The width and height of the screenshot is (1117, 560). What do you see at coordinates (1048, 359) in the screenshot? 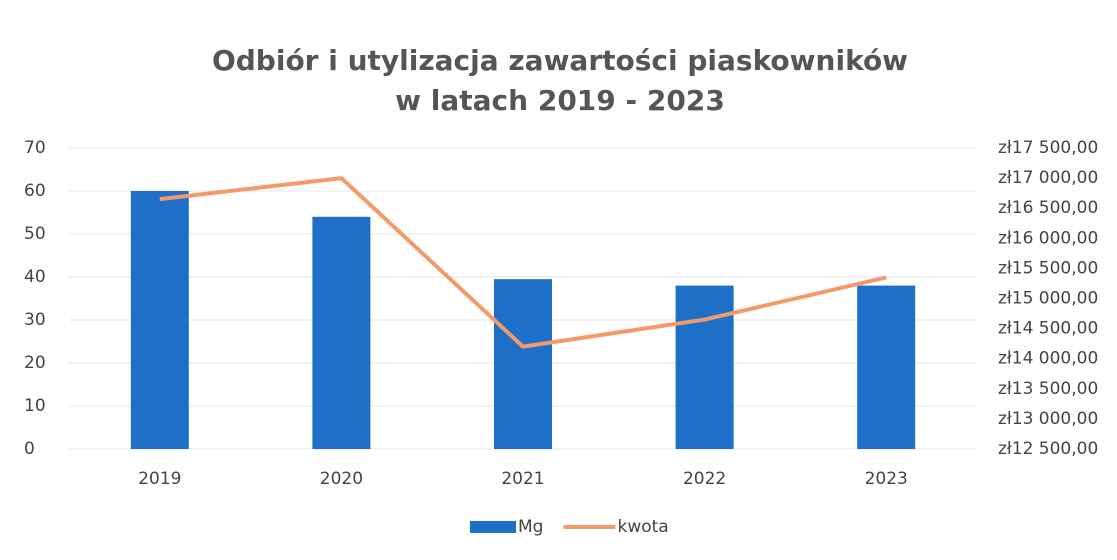
I see `y2-tick-label: zł14 000,00` at bounding box center [1048, 359].